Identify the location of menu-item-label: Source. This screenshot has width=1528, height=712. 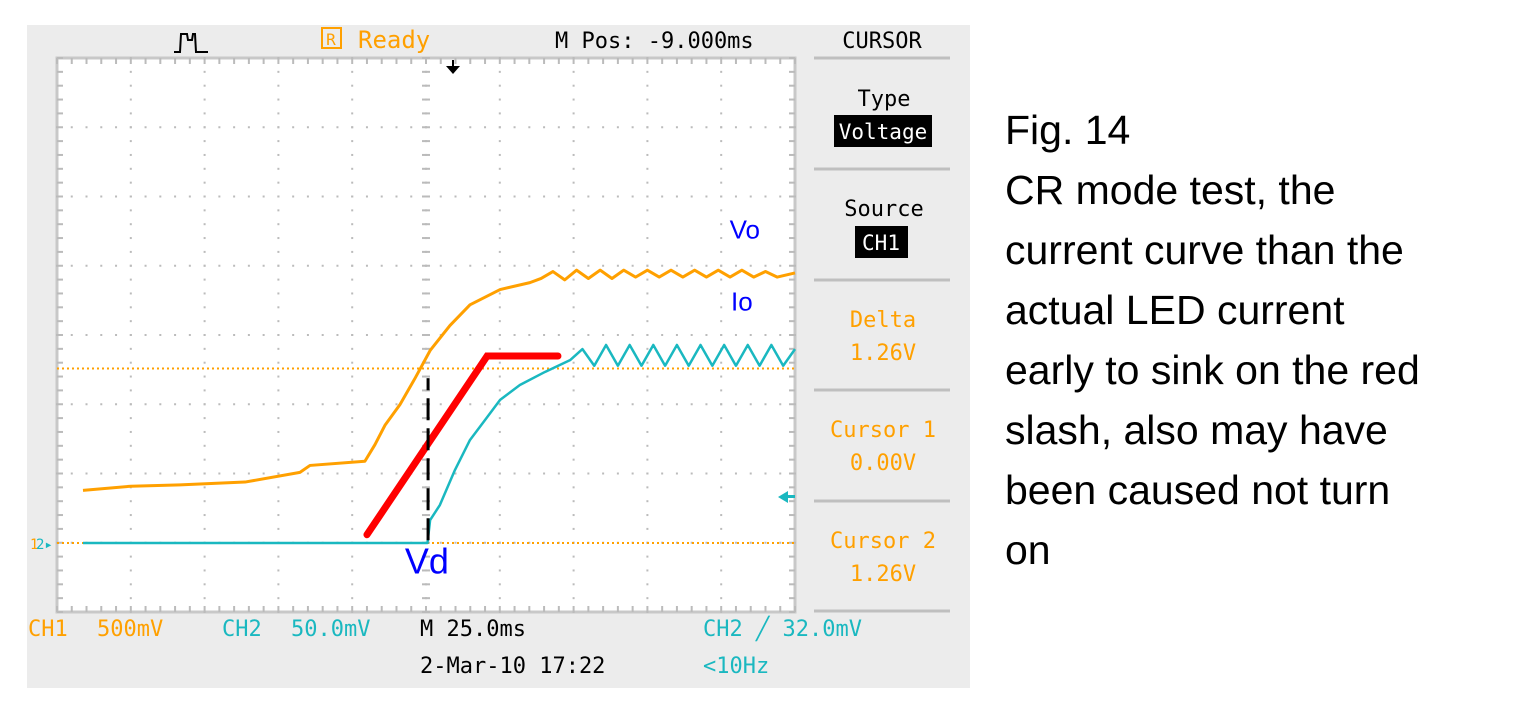
(883, 209).